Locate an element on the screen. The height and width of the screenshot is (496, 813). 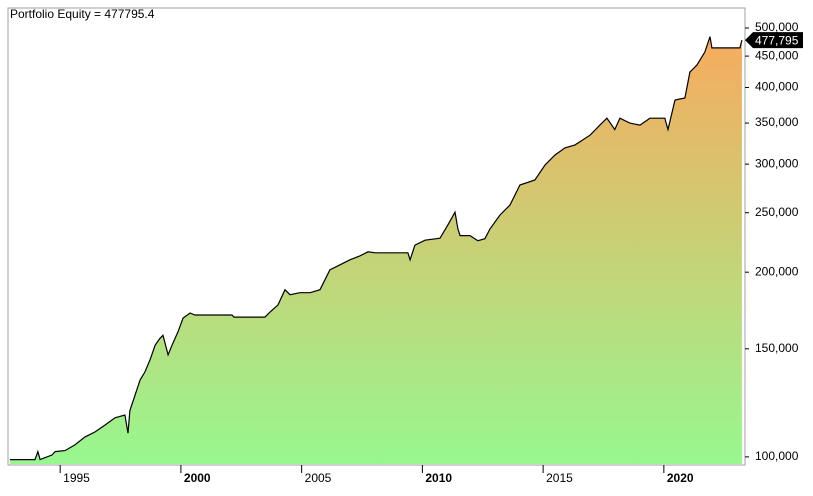
y-tick-label: 500,000 is located at coordinates (777, 27).